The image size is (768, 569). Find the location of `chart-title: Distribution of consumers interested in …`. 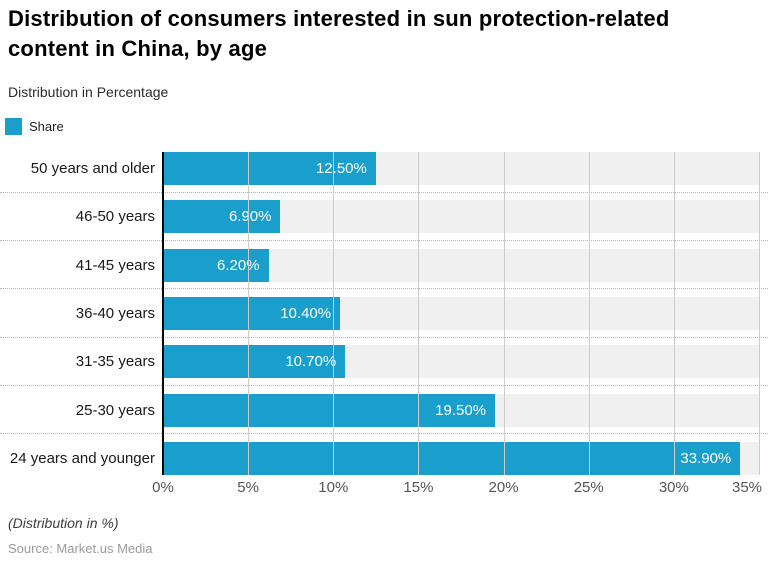

chart-title: Distribution of consumers interested in … is located at coordinates (339, 34).